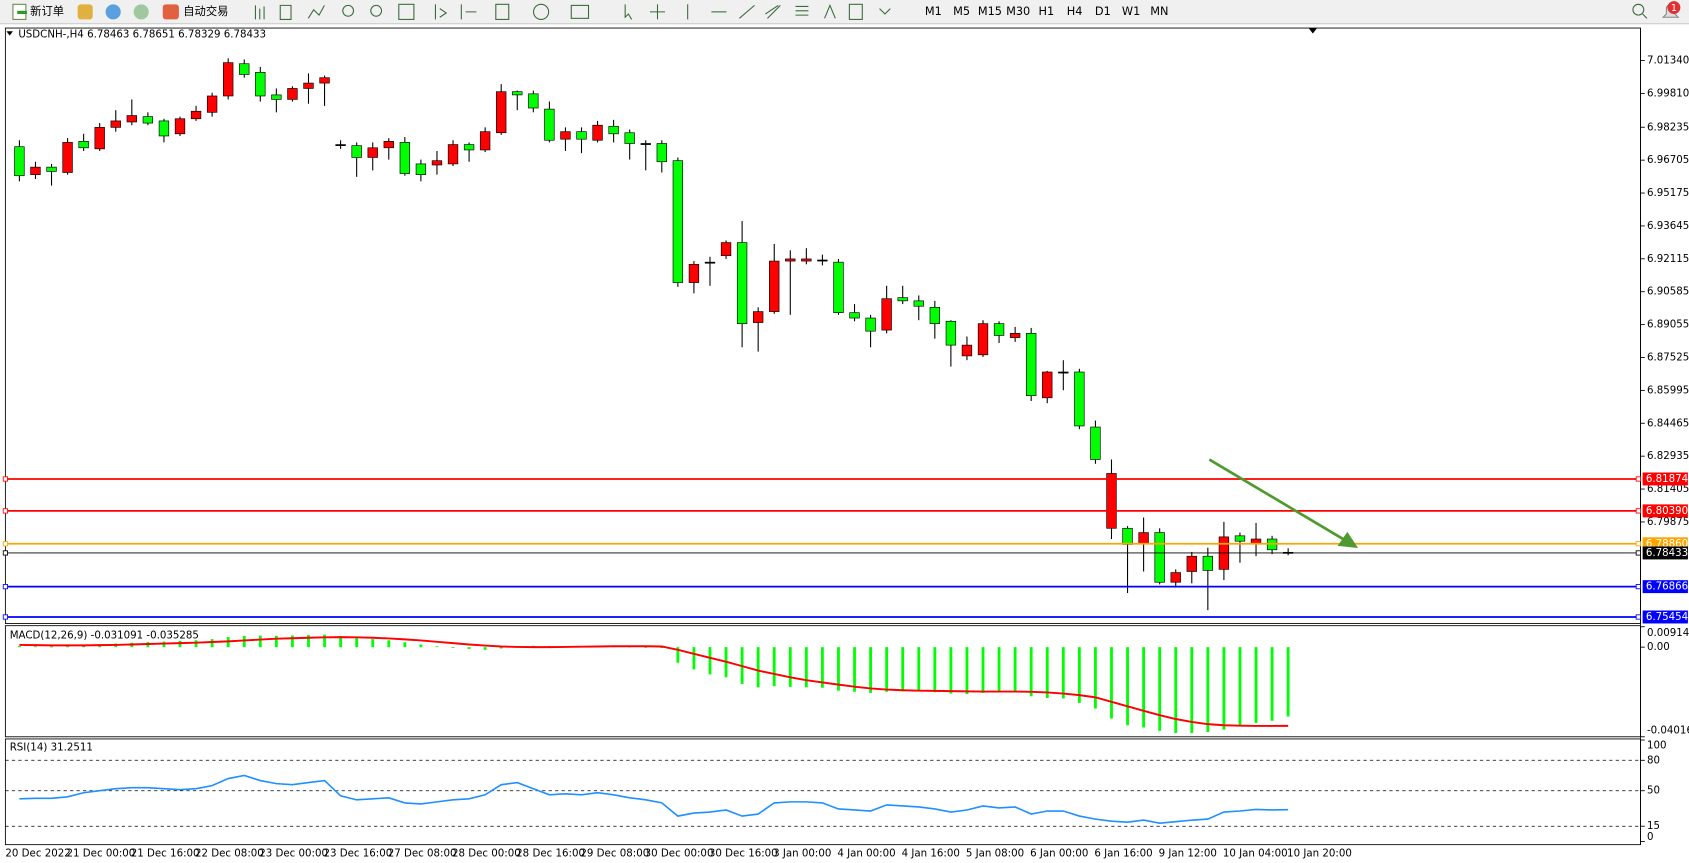 This screenshot has height=863, width=1689. What do you see at coordinates (1131, 11) in the screenshot?
I see `timeframe-button: W1` at bounding box center [1131, 11].